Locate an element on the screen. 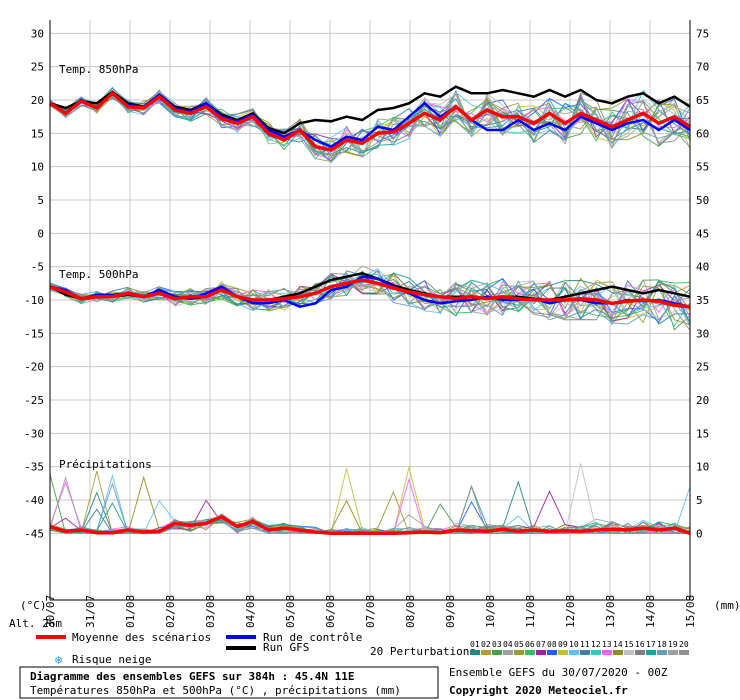 The height and width of the screenshot is (700, 740). x-tick-label: 05/08 is located at coordinates (290, 611).